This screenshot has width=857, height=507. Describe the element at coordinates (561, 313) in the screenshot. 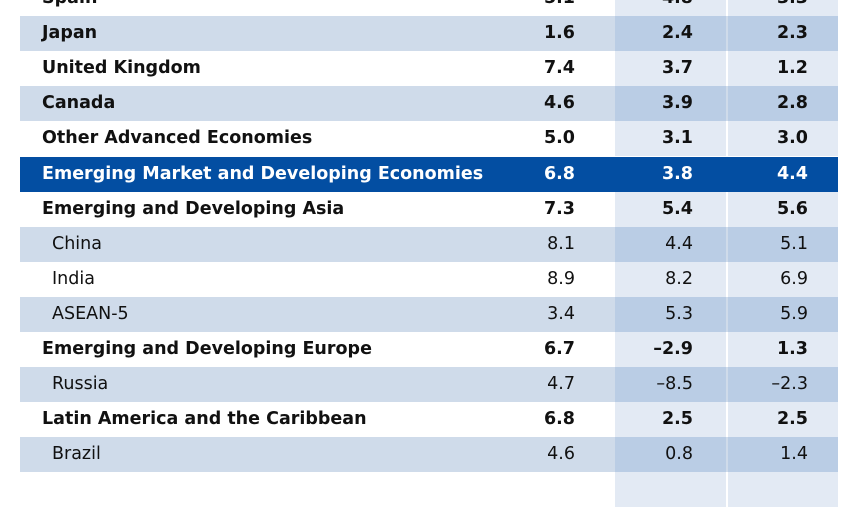

I see `cell-value: 3.4` at that location.